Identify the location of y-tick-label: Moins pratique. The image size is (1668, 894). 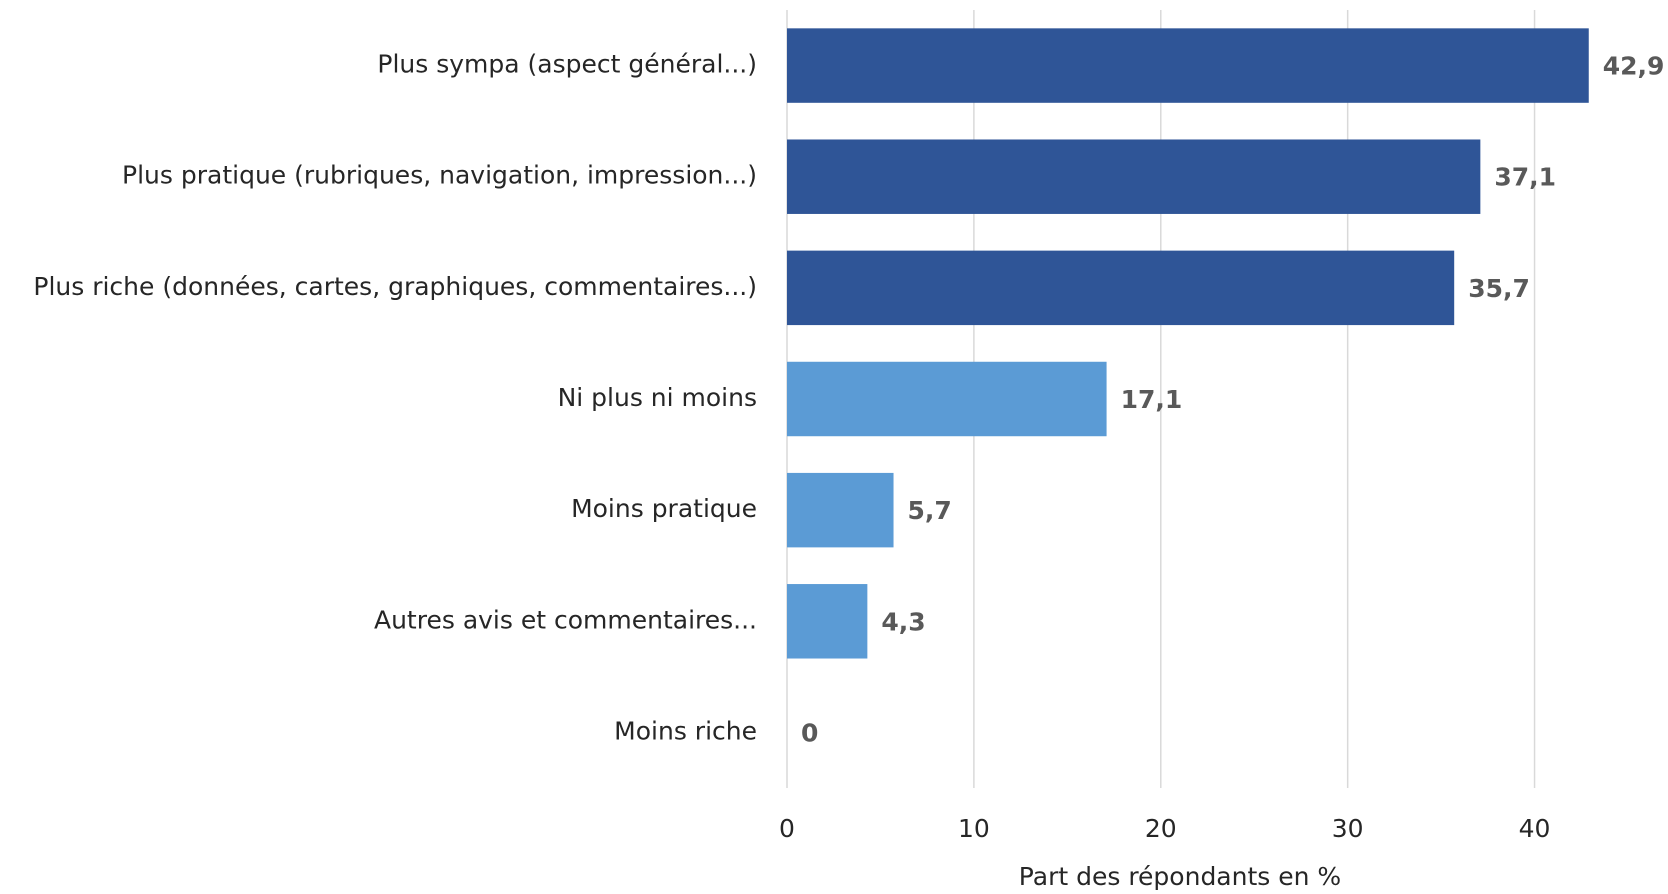
(664, 508).